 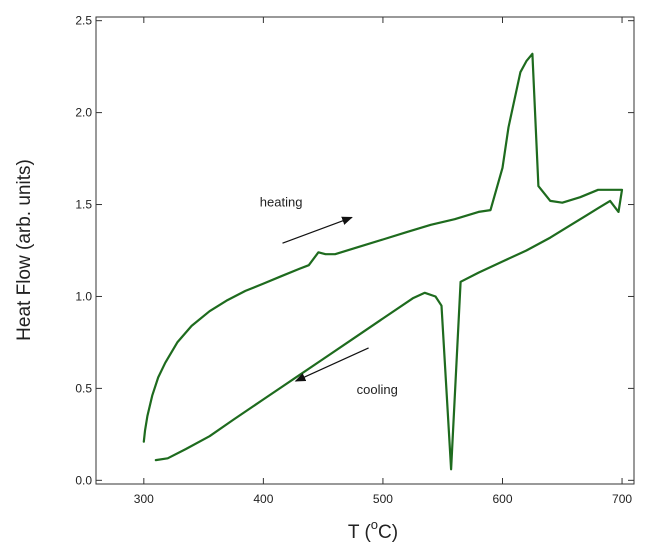 I want to click on y-tick-label: 0.5, so click(x=83, y=388).